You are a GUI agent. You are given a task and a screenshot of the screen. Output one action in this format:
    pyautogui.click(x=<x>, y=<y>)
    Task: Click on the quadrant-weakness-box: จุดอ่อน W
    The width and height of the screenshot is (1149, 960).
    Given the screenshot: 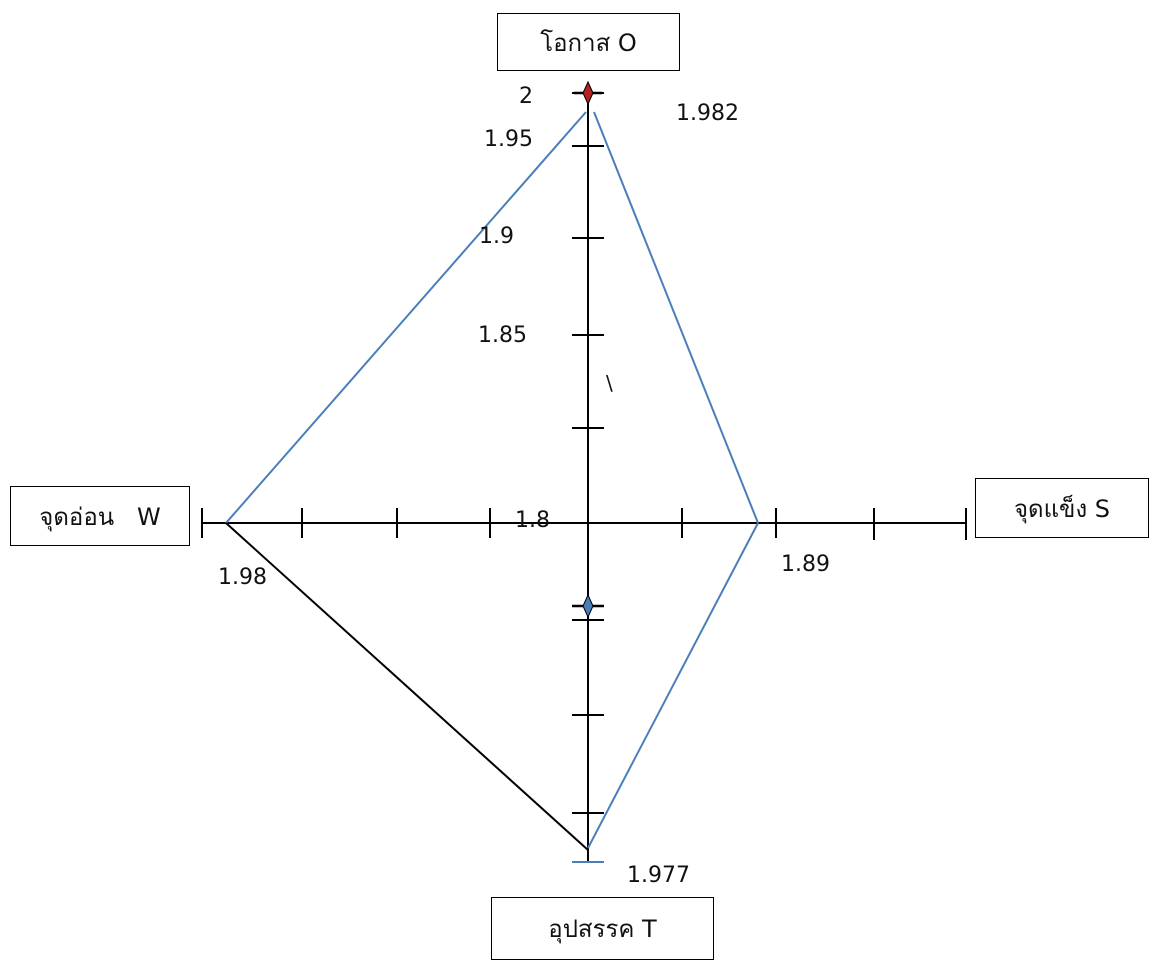 What is the action you would take?
    pyautogui.click(x=100, y=516)
    